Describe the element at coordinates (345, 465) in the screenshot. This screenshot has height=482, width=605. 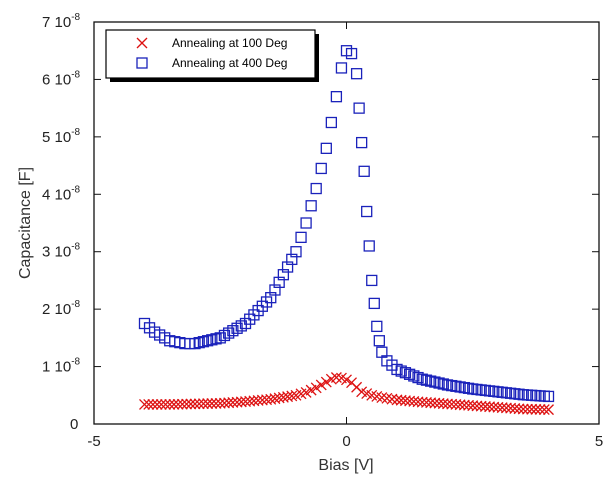
I see `x-axis-title: Bias [V]` at that location.